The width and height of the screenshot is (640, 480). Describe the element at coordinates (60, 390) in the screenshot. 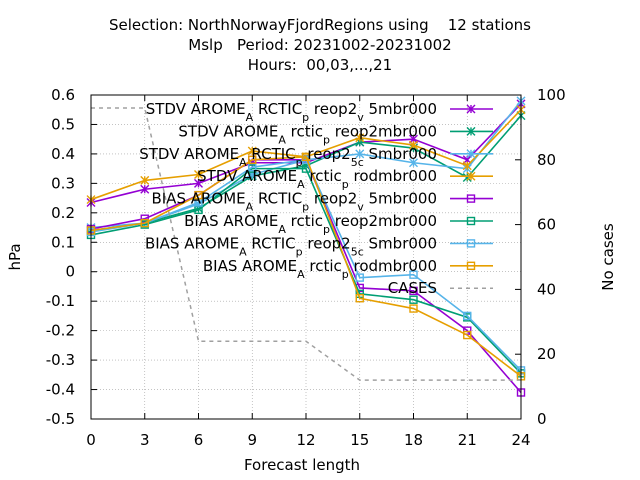

I see `y-tick-label: -0.4` at that location.